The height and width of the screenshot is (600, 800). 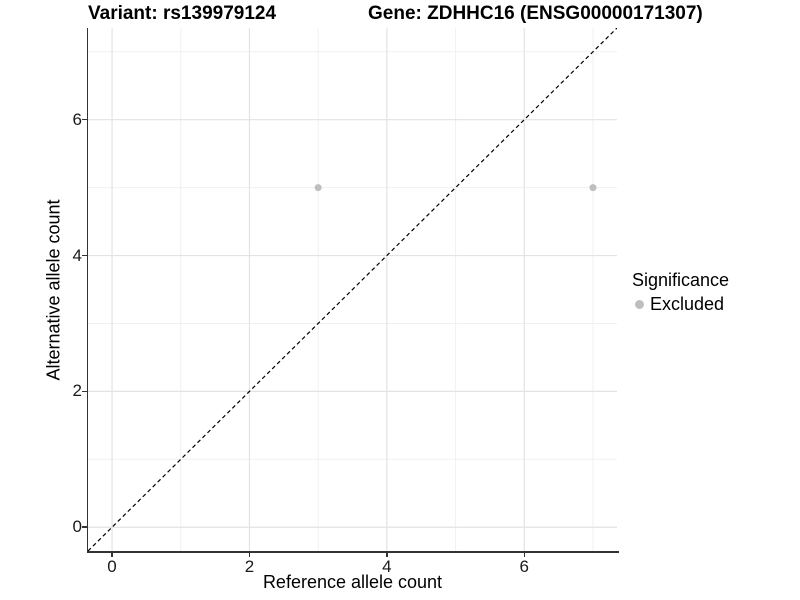 I want to click on legend-entry-excluded: Excluded, so click(x=680, y=304).